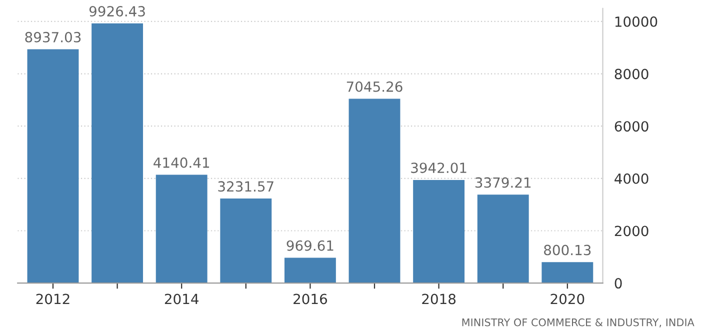 The image size is (705, 335). What do you see at coordinates (631, 231) in the screenshot?
I see `y-tick-label: 2000` at bounding box center [631, 231].